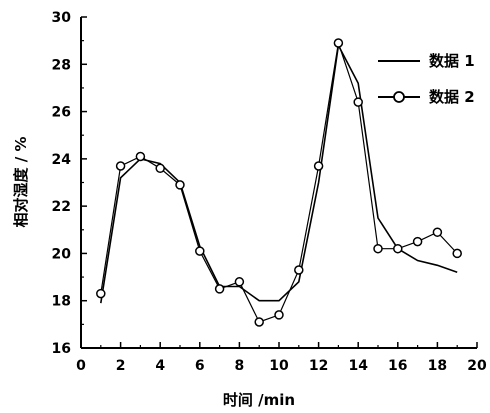  I want to click on x-tick-label: 20, so click(477, 366).